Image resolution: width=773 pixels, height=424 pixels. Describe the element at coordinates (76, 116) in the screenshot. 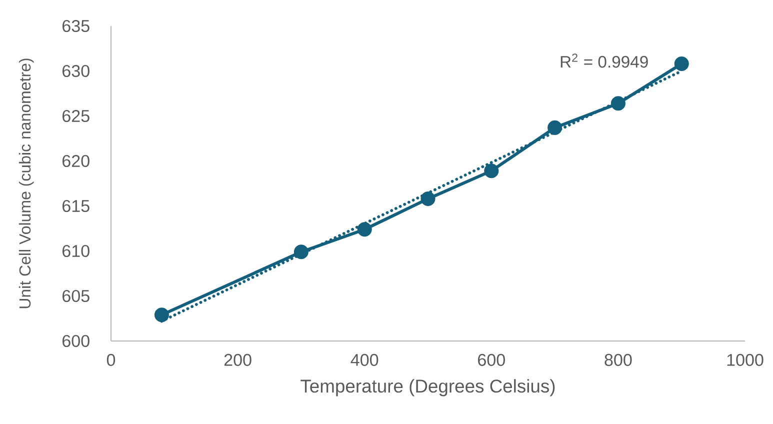

I see `y-tick-label: 625` at that location.